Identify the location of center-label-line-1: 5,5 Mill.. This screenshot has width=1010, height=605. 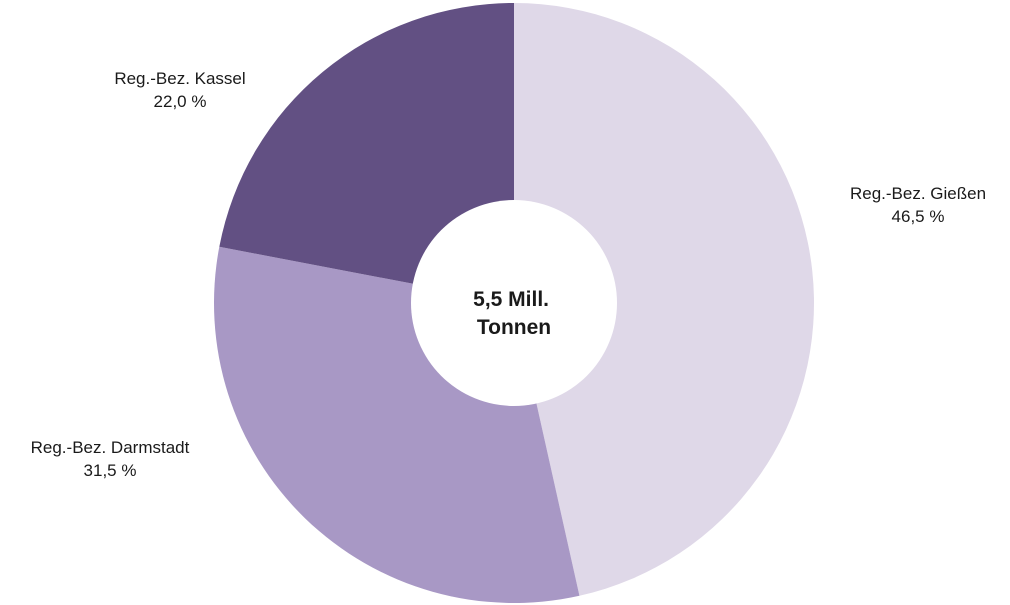
(511, 299).